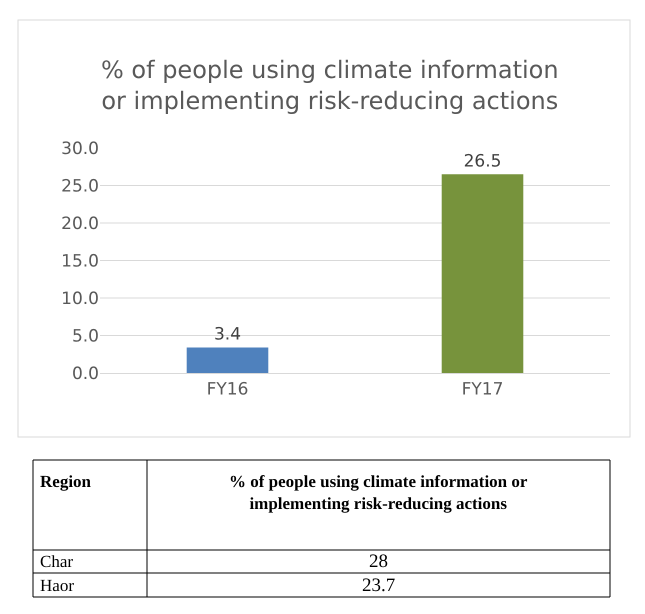  What do you see at coordinates (80, 261) in the screenshot?
I see `y-tick-label: 15.0` at bounding box center [80, 261].